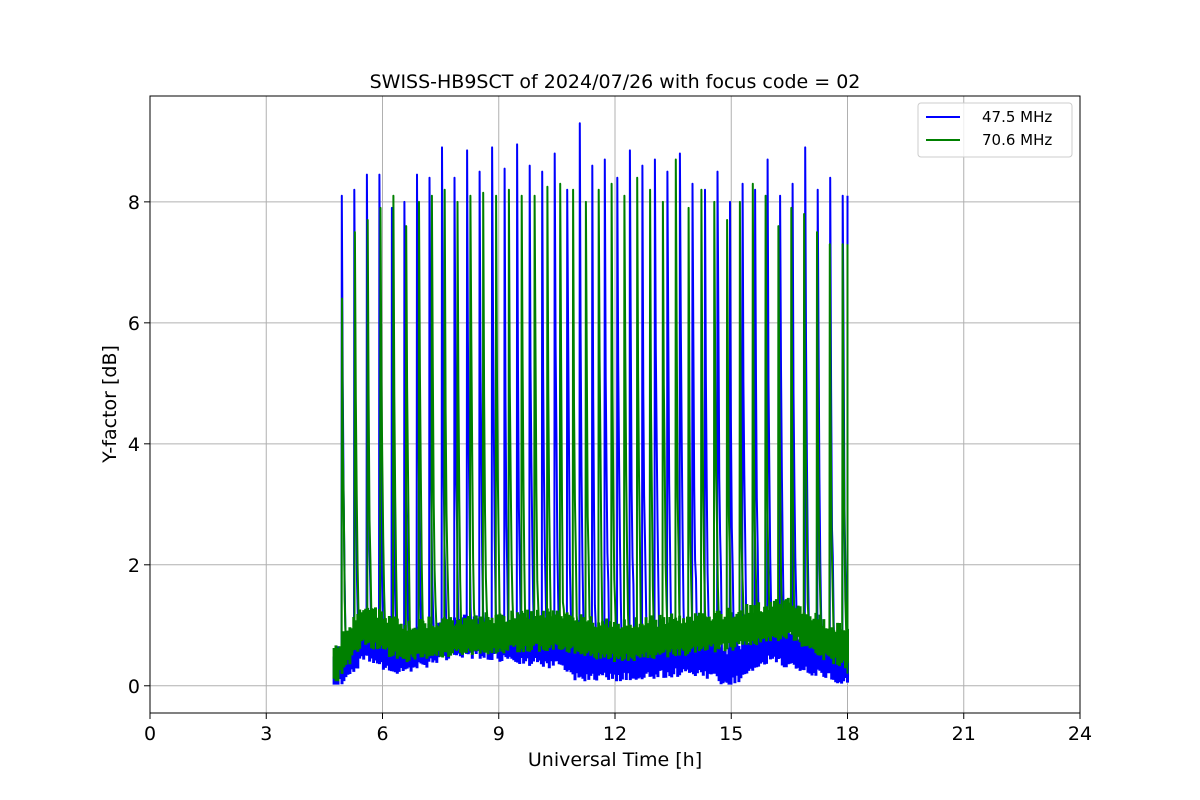 This screenshot has height=800, width=1200. I want to click on x-tick-label: 18, so click(847, 734).